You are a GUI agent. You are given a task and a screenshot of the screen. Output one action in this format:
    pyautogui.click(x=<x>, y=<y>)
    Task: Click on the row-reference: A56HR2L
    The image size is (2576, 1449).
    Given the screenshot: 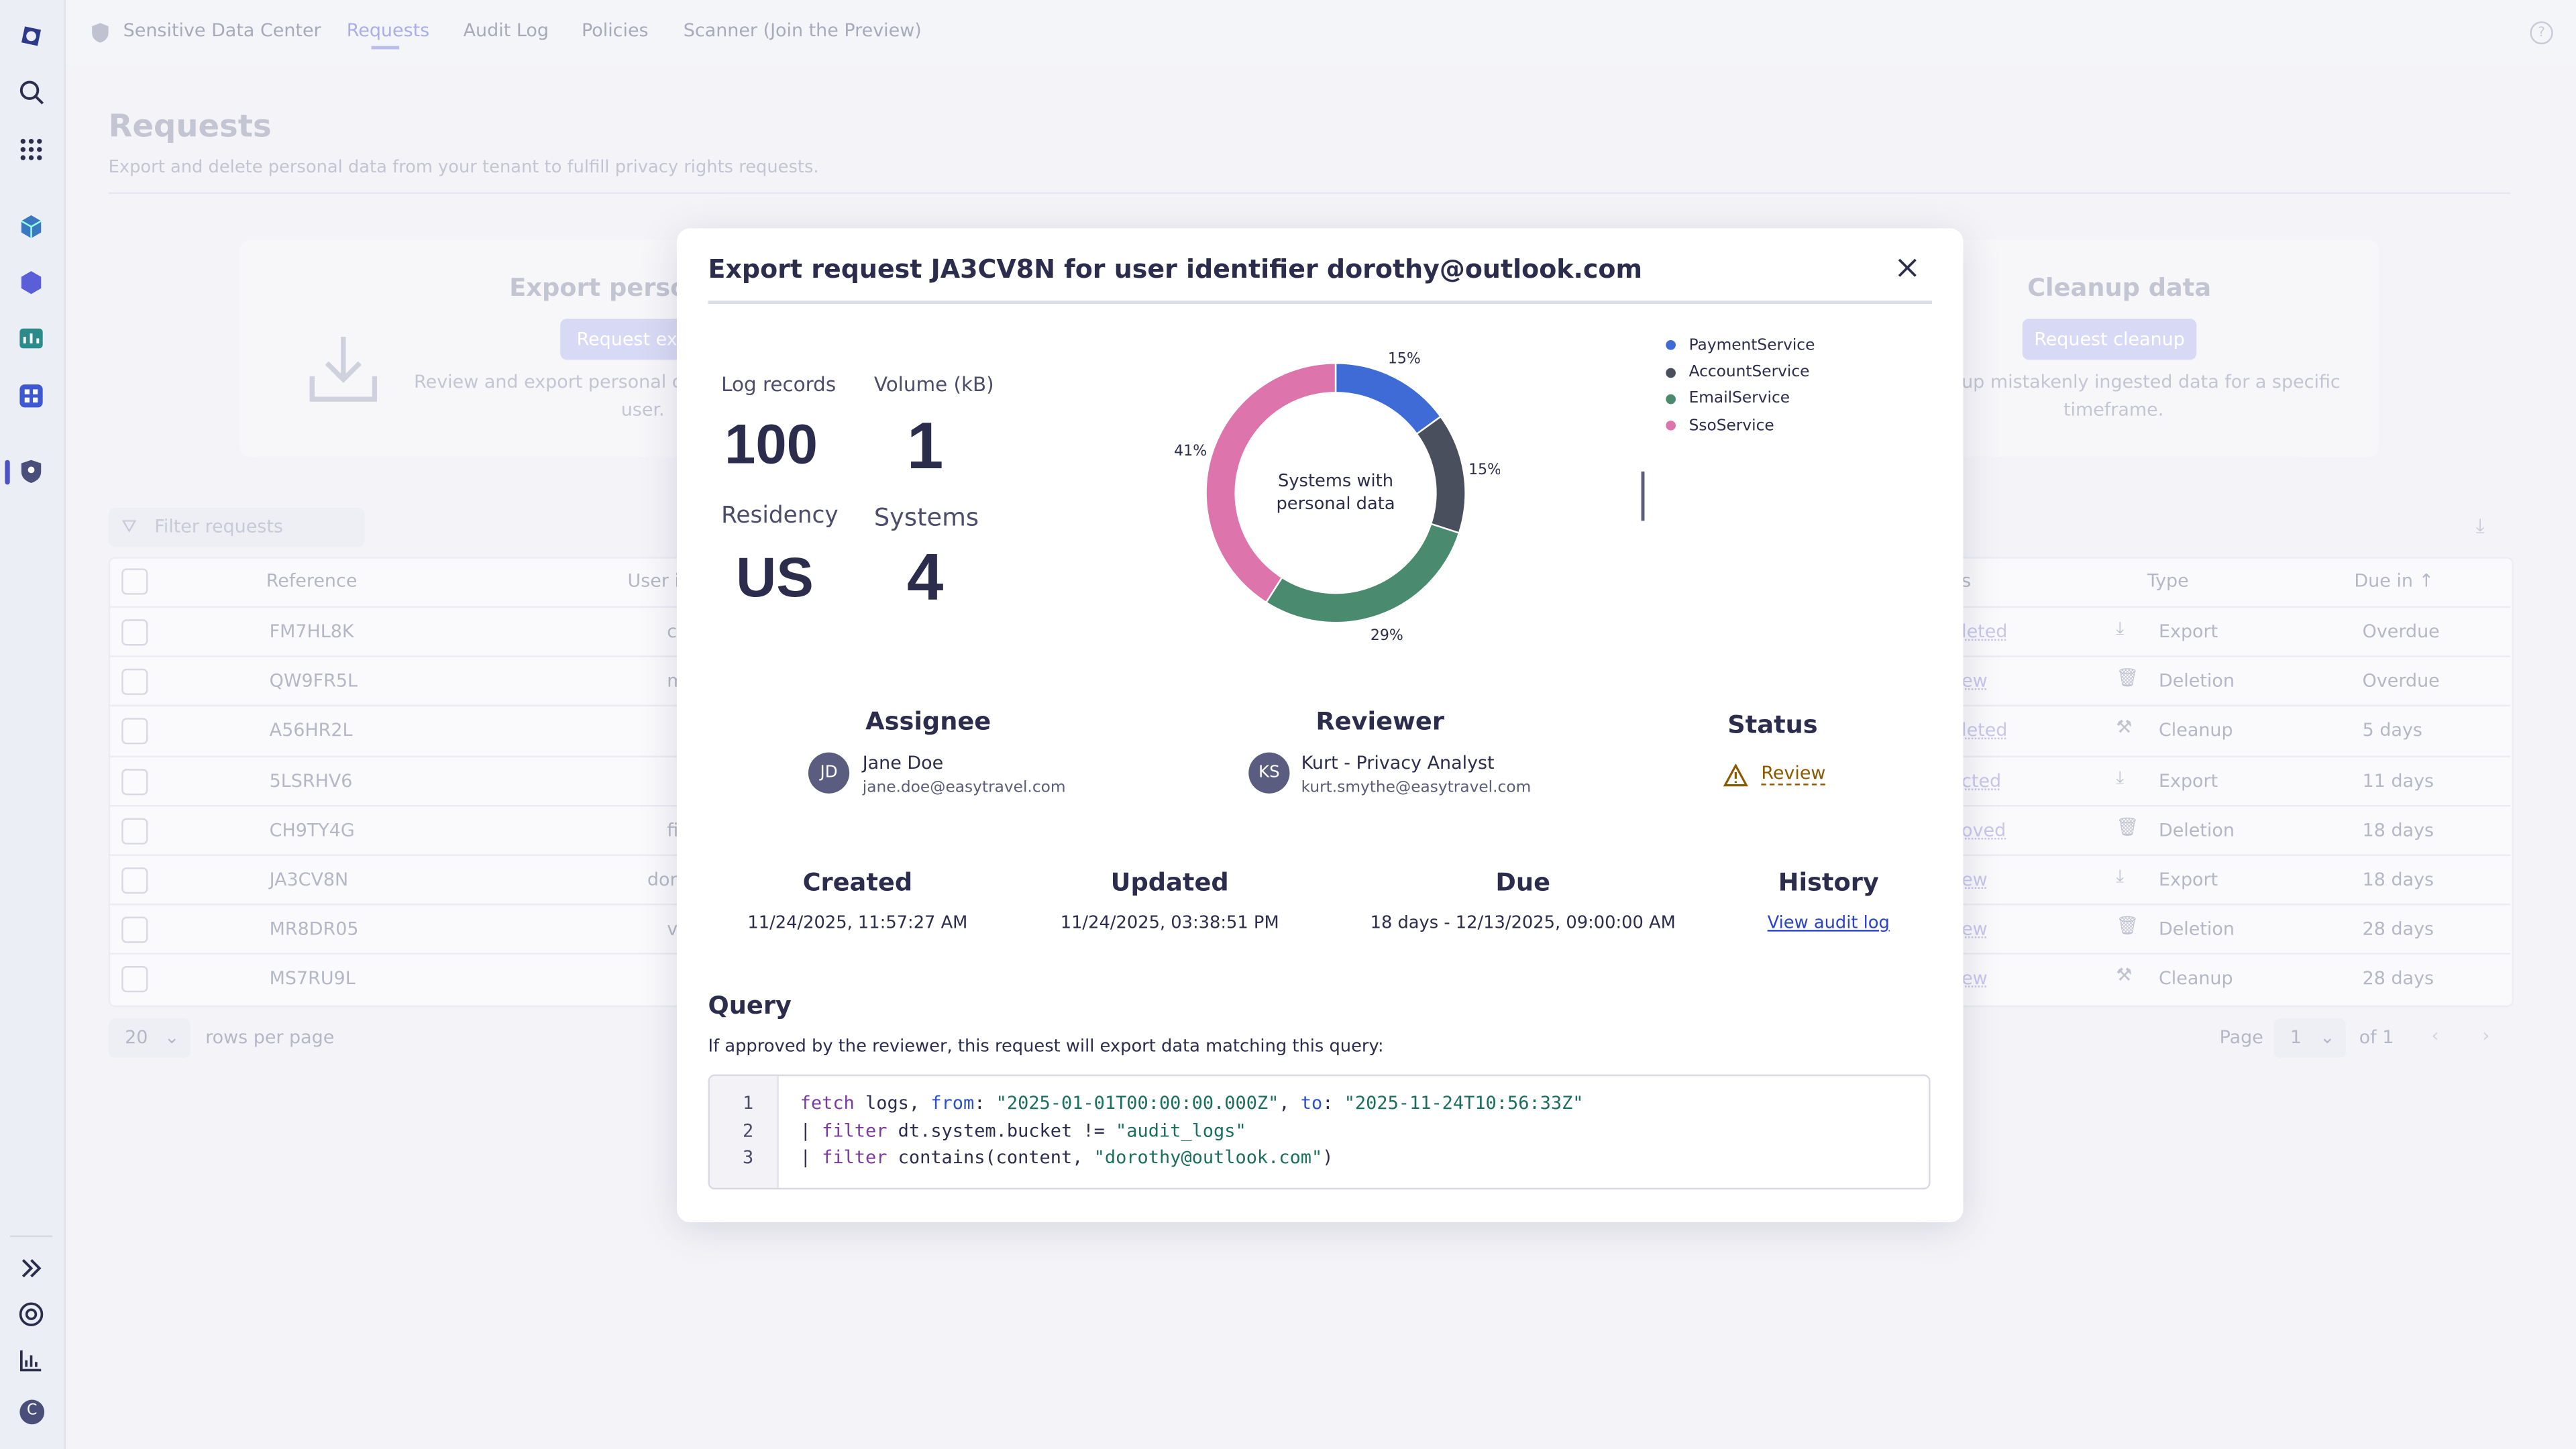 What is the action you would take?
    pyautogui.click(x=311, y=731)
    